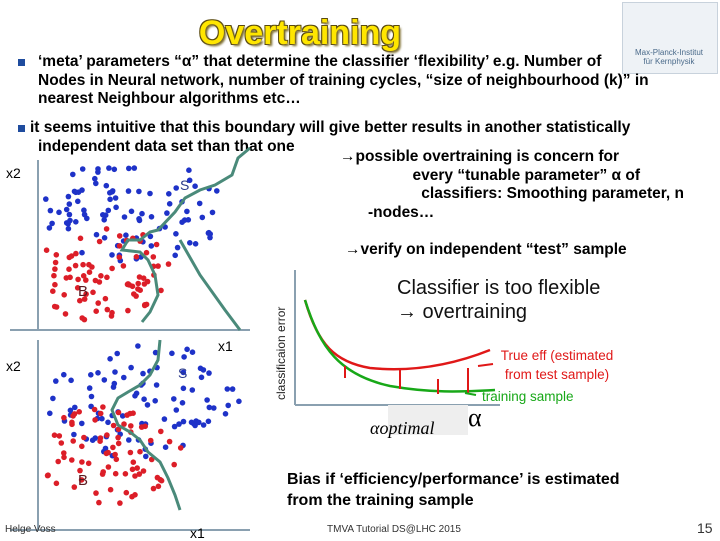  What do you see at coordinates (402, 428) in the screenshot?
I see `alpha-optimal-label: αoptimal` at bounding box center [402, 428].